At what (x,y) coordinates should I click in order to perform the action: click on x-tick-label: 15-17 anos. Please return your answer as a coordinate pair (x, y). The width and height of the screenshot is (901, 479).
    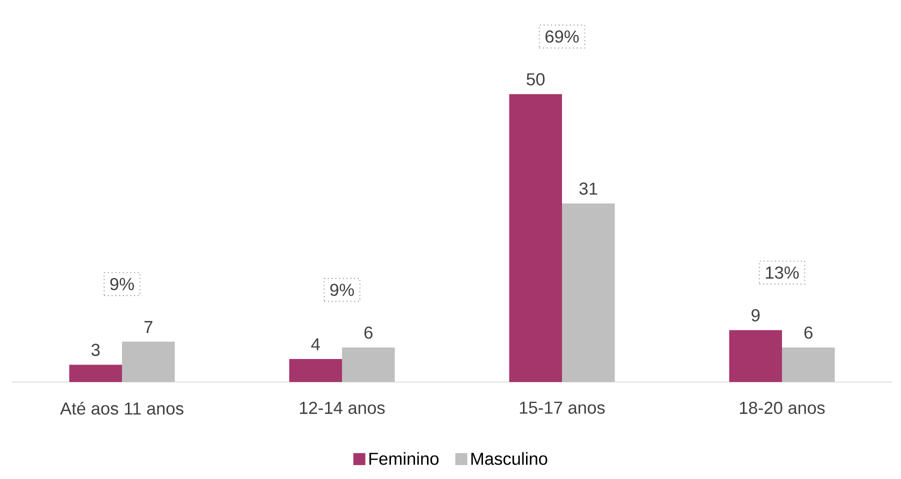
    Looking at the image, I should click on (562, 408).